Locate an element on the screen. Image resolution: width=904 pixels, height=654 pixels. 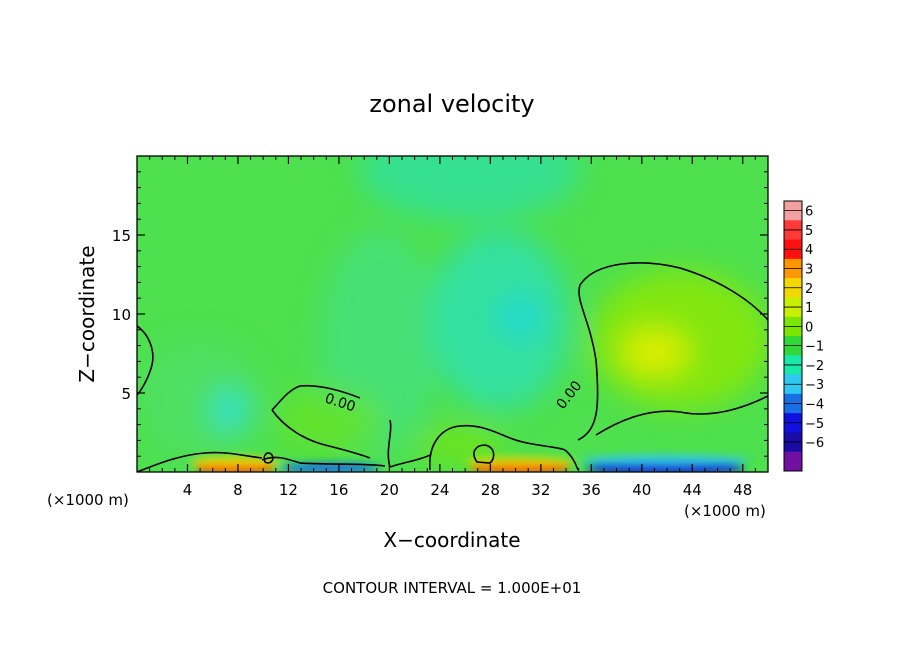
x-tick-label: 32 is located at coordinates (540, 490).